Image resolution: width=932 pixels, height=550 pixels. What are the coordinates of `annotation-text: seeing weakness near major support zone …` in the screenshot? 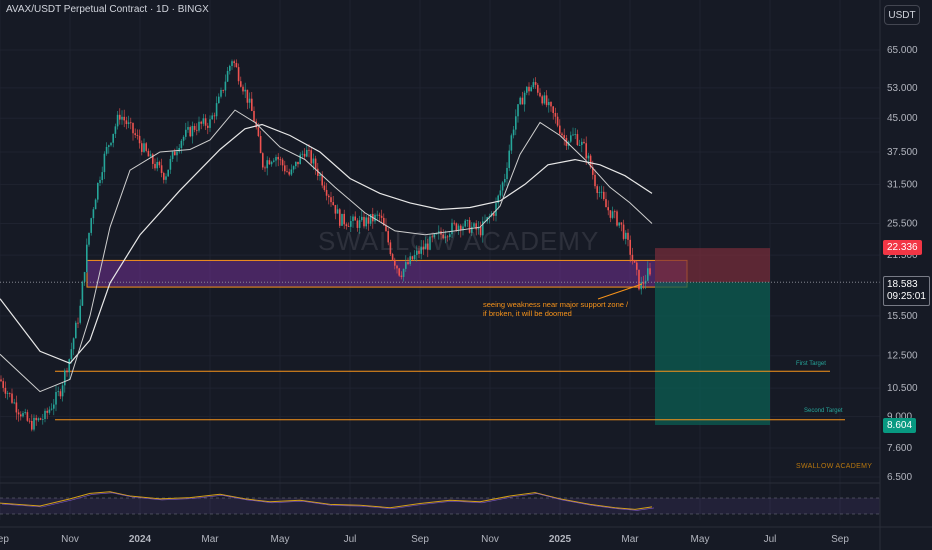 It's located at (556, 309).